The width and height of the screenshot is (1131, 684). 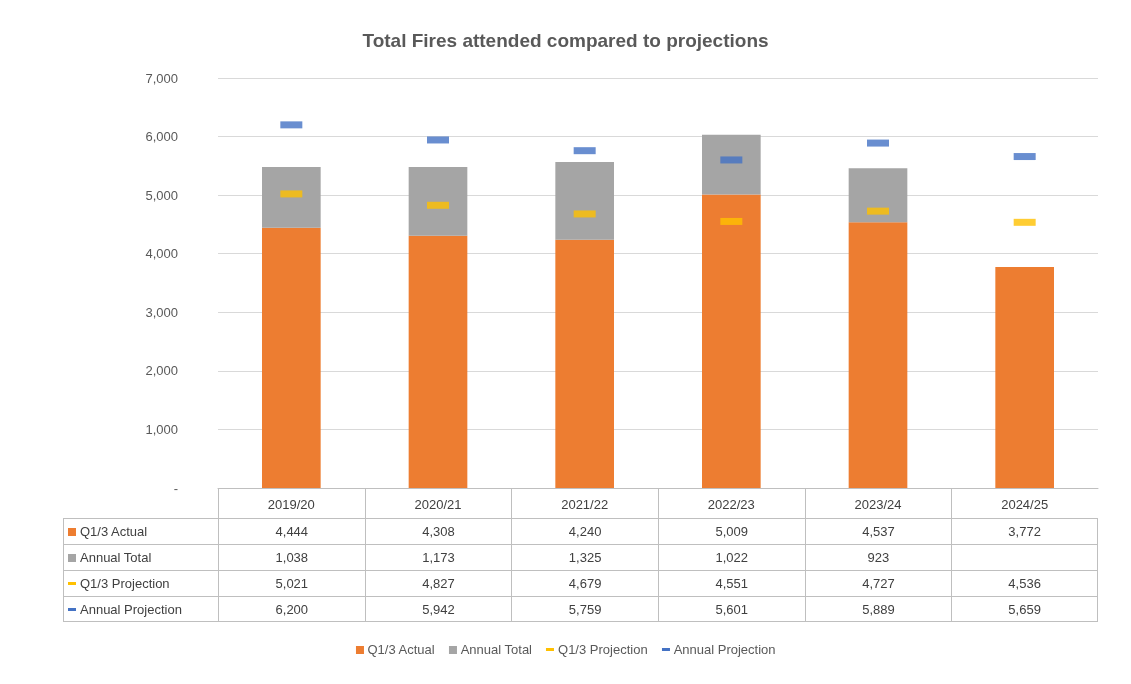 I want to click on data-label: 1,173, so click(x=438, y=557).